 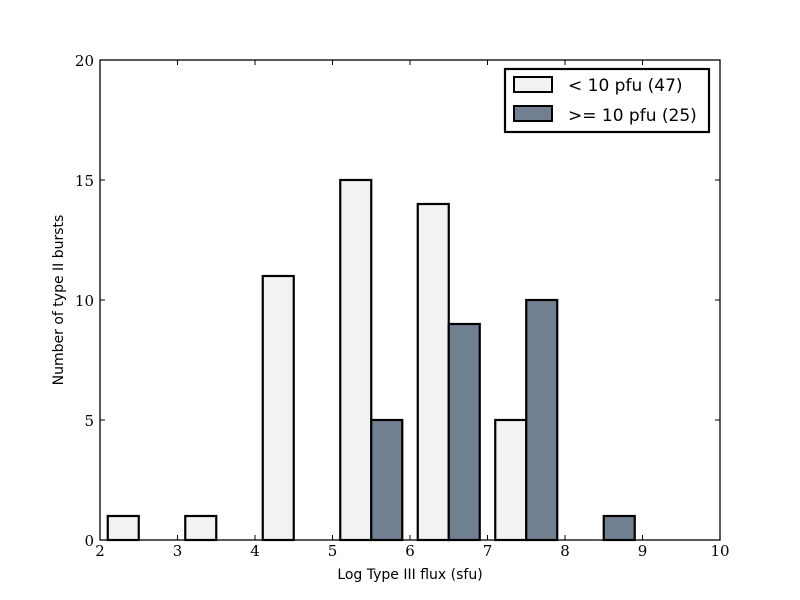 What do you see at coordinates (619, 528) in the screenshot?
I see `bar-series1-bin6` at bounding box center [619, 528].